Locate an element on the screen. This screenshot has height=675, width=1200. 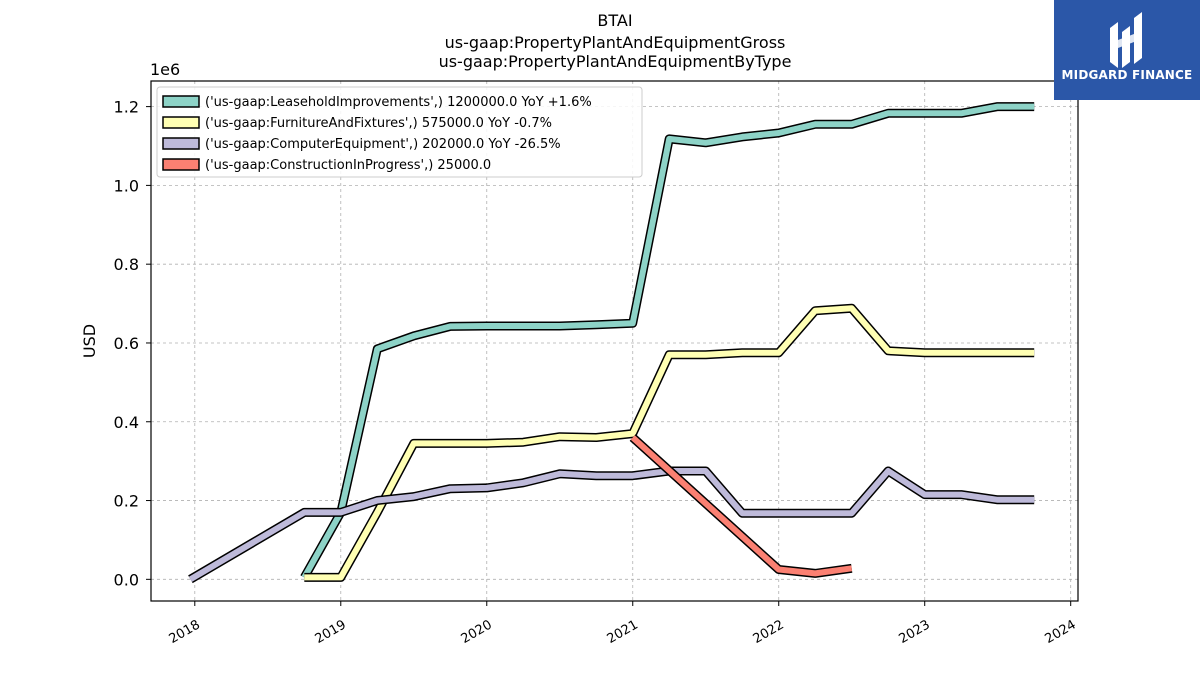
y-tick-label: 1.0 is located at coordinates (126, 185).